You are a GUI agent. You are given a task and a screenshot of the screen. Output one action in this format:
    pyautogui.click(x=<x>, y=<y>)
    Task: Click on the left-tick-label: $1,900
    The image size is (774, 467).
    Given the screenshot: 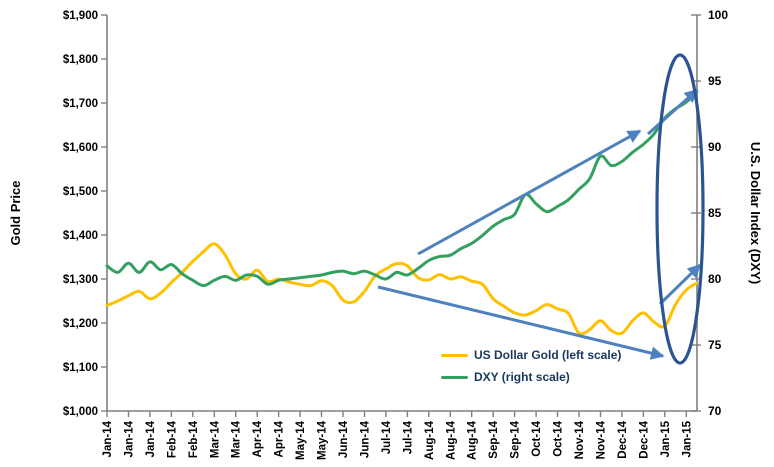 What is the action you would take?
    pyautogui.click(x=80, y=16)
    